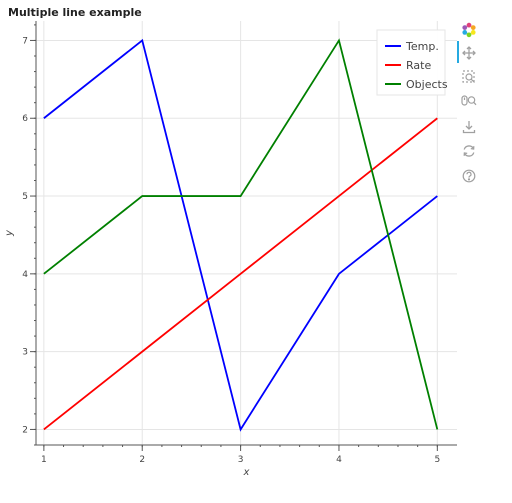 The height and width of the screenshot is (503, 512). What do you see at coordinates (25, 430) in the screenshot?
I see `y-tick-label: 2` at bounding box center [25, 430].